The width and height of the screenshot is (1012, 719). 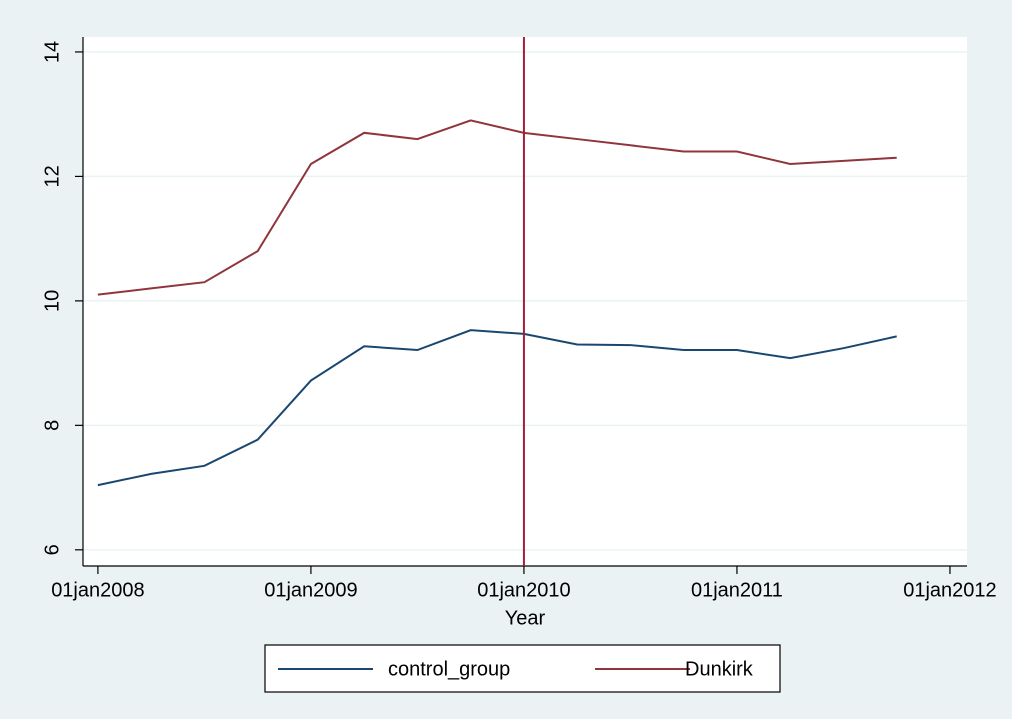 I want to click on x-axis-title: Year, so click(x=525, y=618).